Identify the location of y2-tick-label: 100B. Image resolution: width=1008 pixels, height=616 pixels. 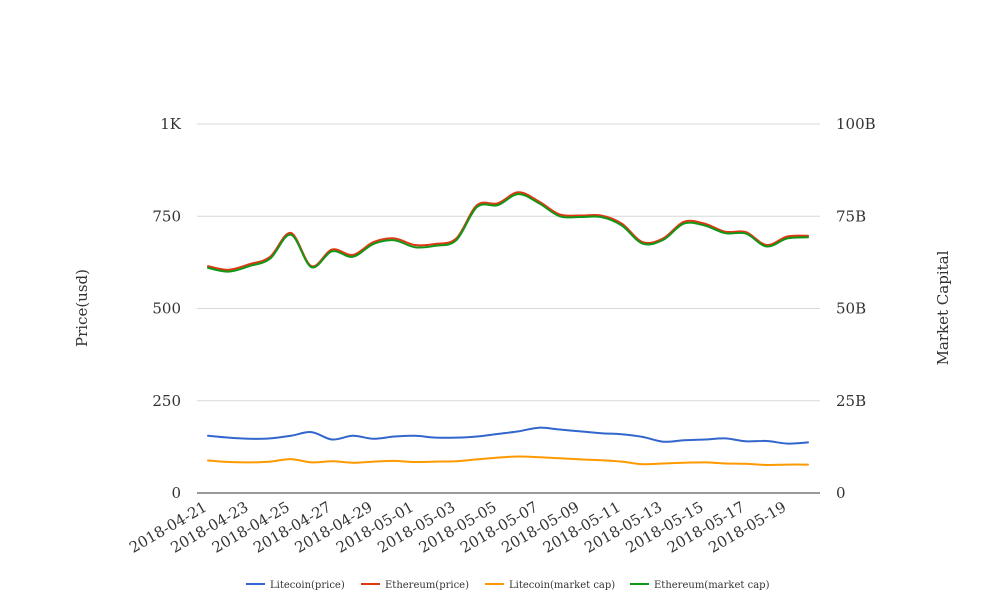
(856, 124).